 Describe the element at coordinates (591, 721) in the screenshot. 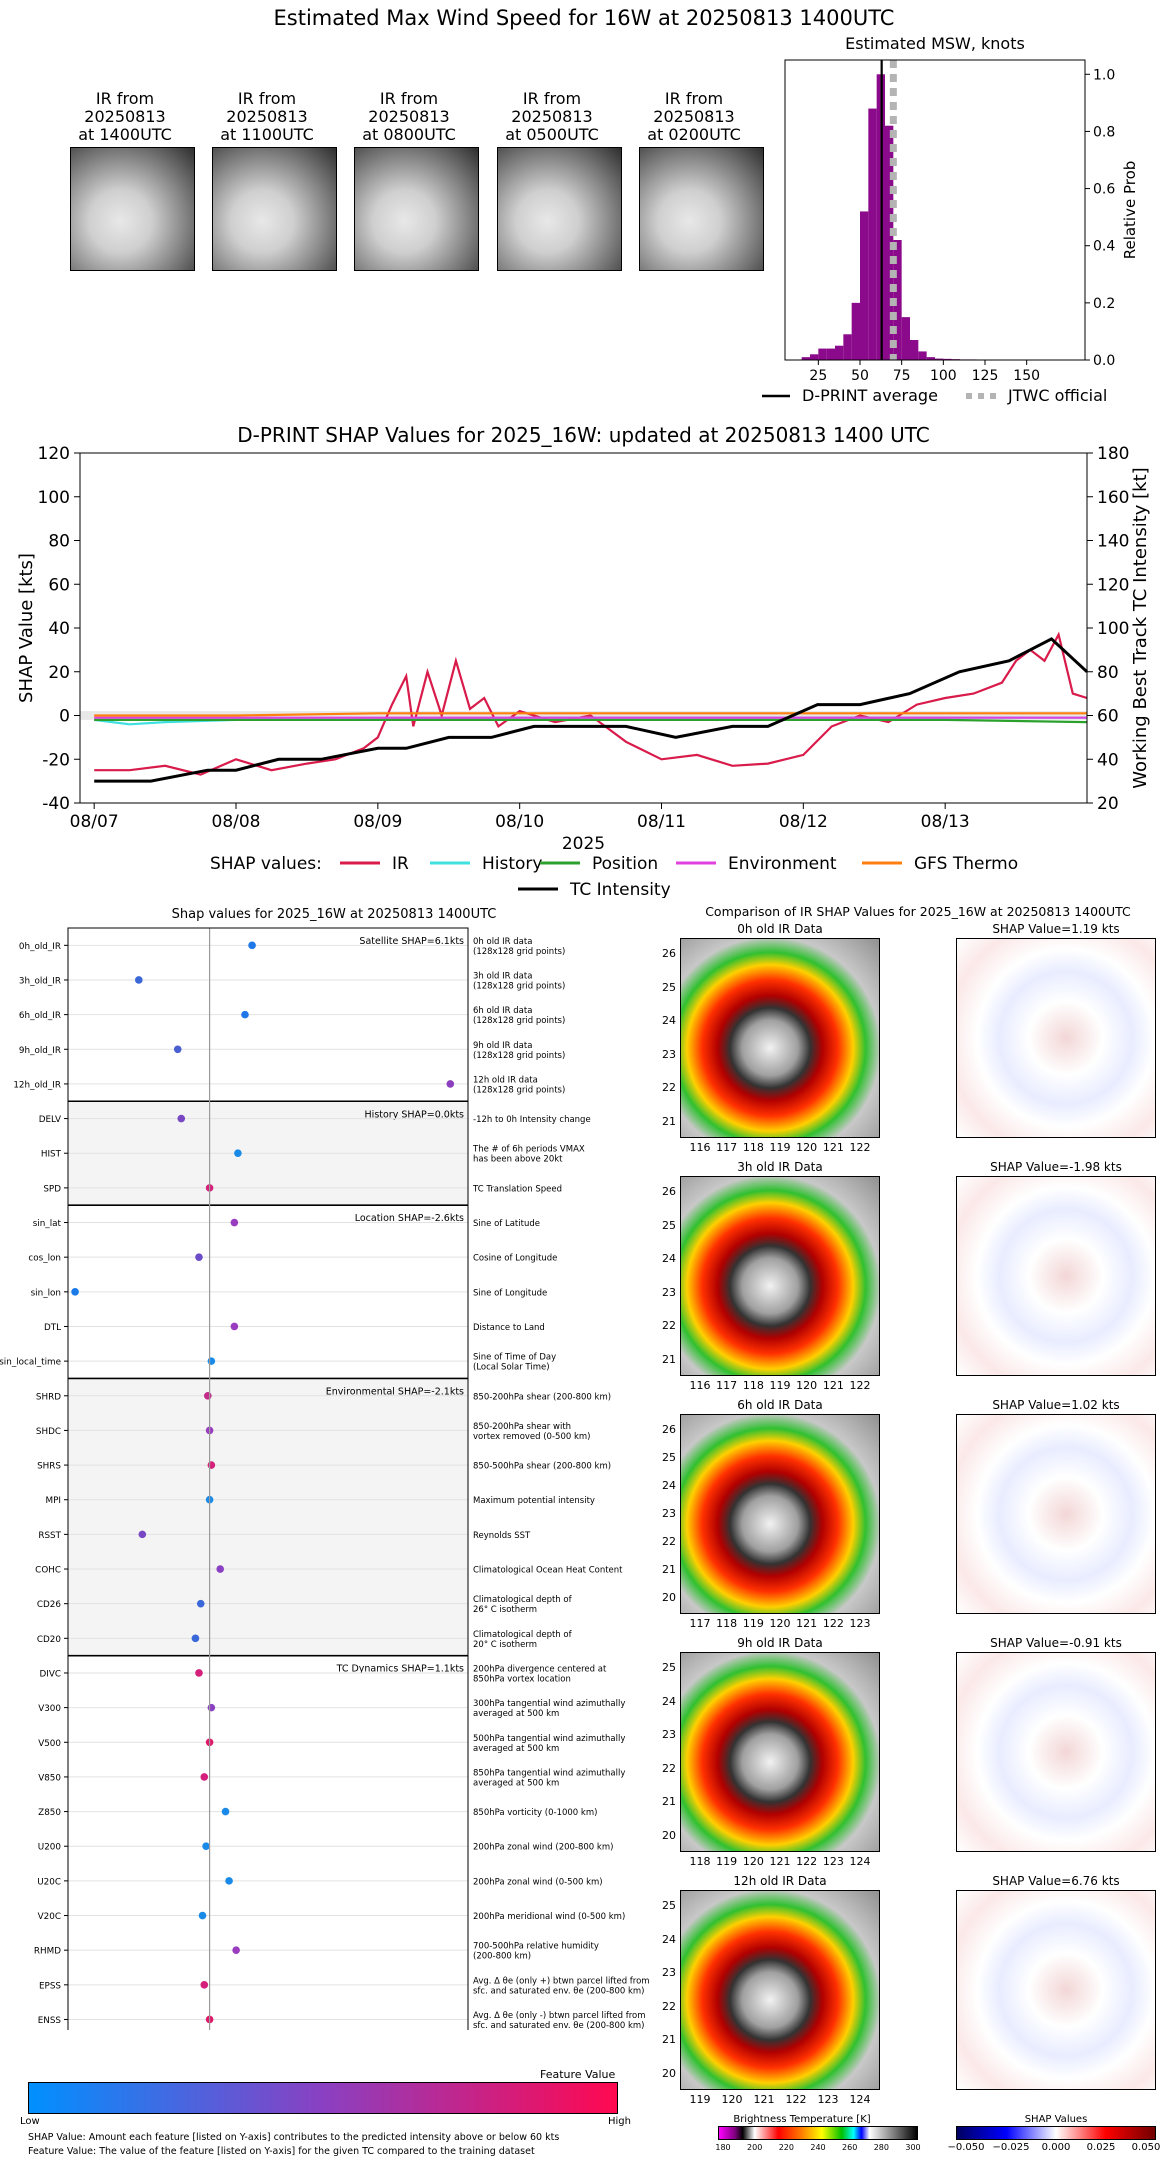

I see `series-line-position` at that location.